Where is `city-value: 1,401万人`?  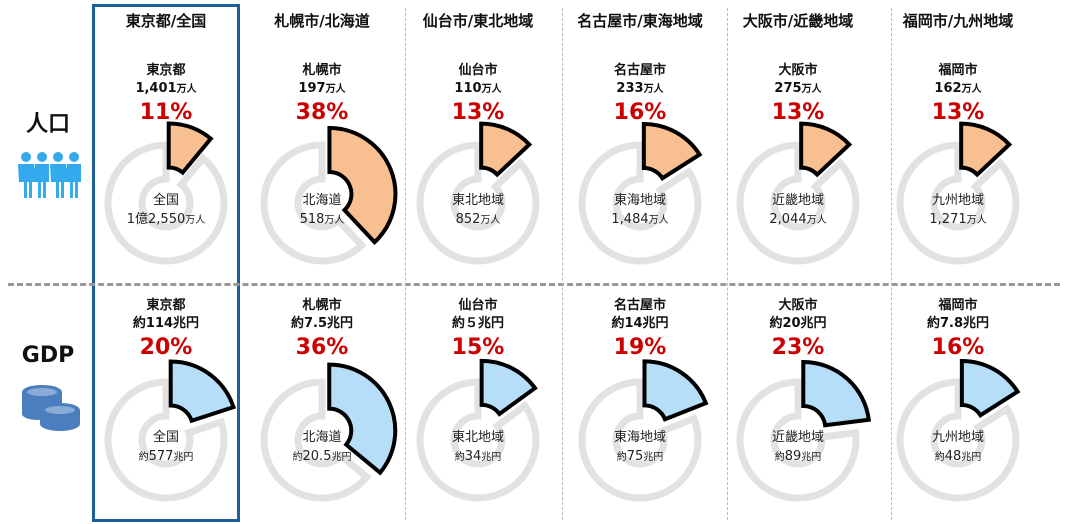 city-value: 1,401万人 is located at coordinates (166, 89).